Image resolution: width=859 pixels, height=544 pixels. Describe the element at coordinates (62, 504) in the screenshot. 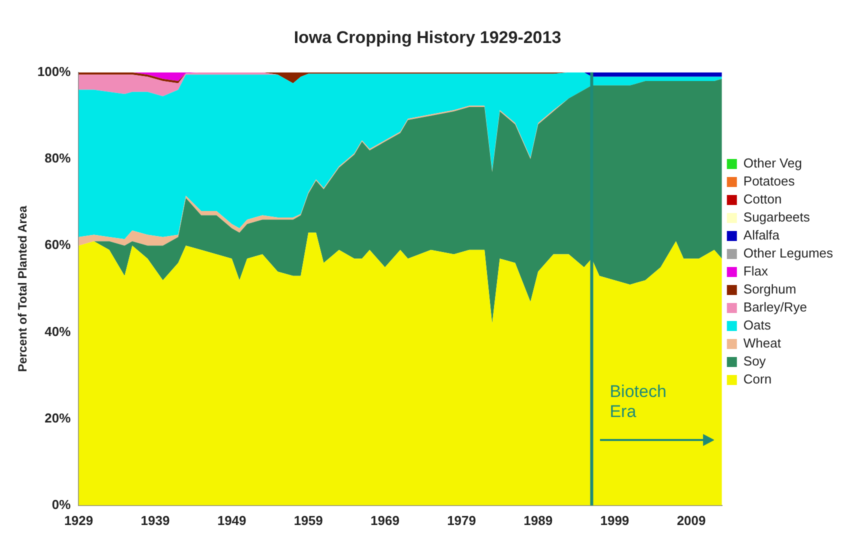

I see `y-tick-label: 0%` at that location.